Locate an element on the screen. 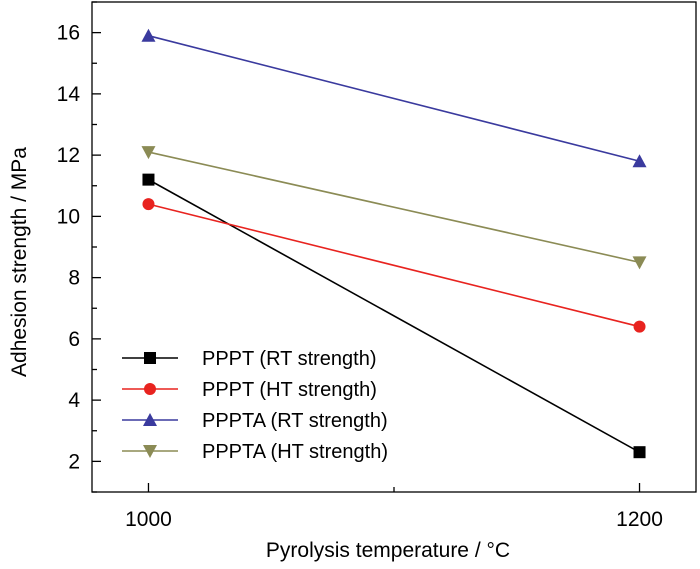 This screenshot has width=700, height=569. x-axis-title: Pyrolysis temperature / °C is located at coordinates (388, 550).